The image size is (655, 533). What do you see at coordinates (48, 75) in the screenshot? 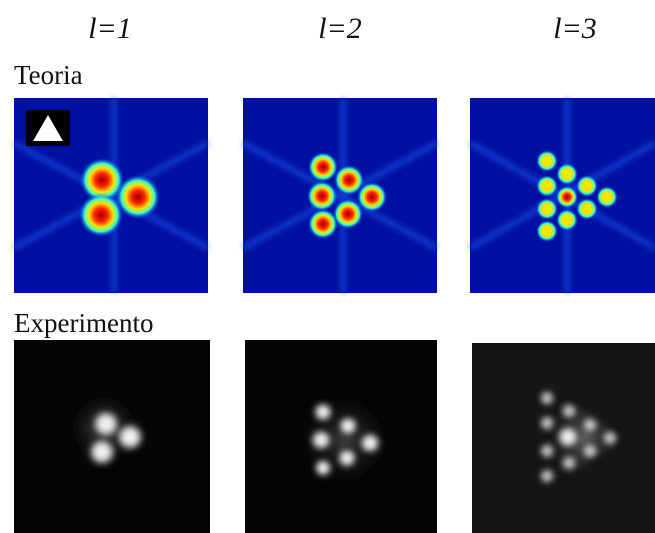
I see `row-label: Teoria` at bounding box center [48, 75].